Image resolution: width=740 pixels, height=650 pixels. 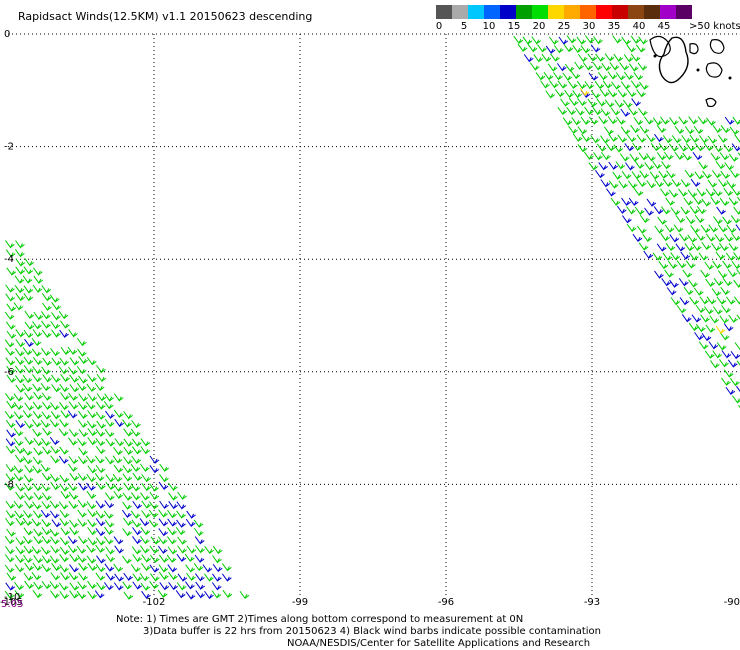 What do you see at coordinates (464, 26) in the screenshot?
I see `colorbar-label: 5` at bounding box center [464, 26].